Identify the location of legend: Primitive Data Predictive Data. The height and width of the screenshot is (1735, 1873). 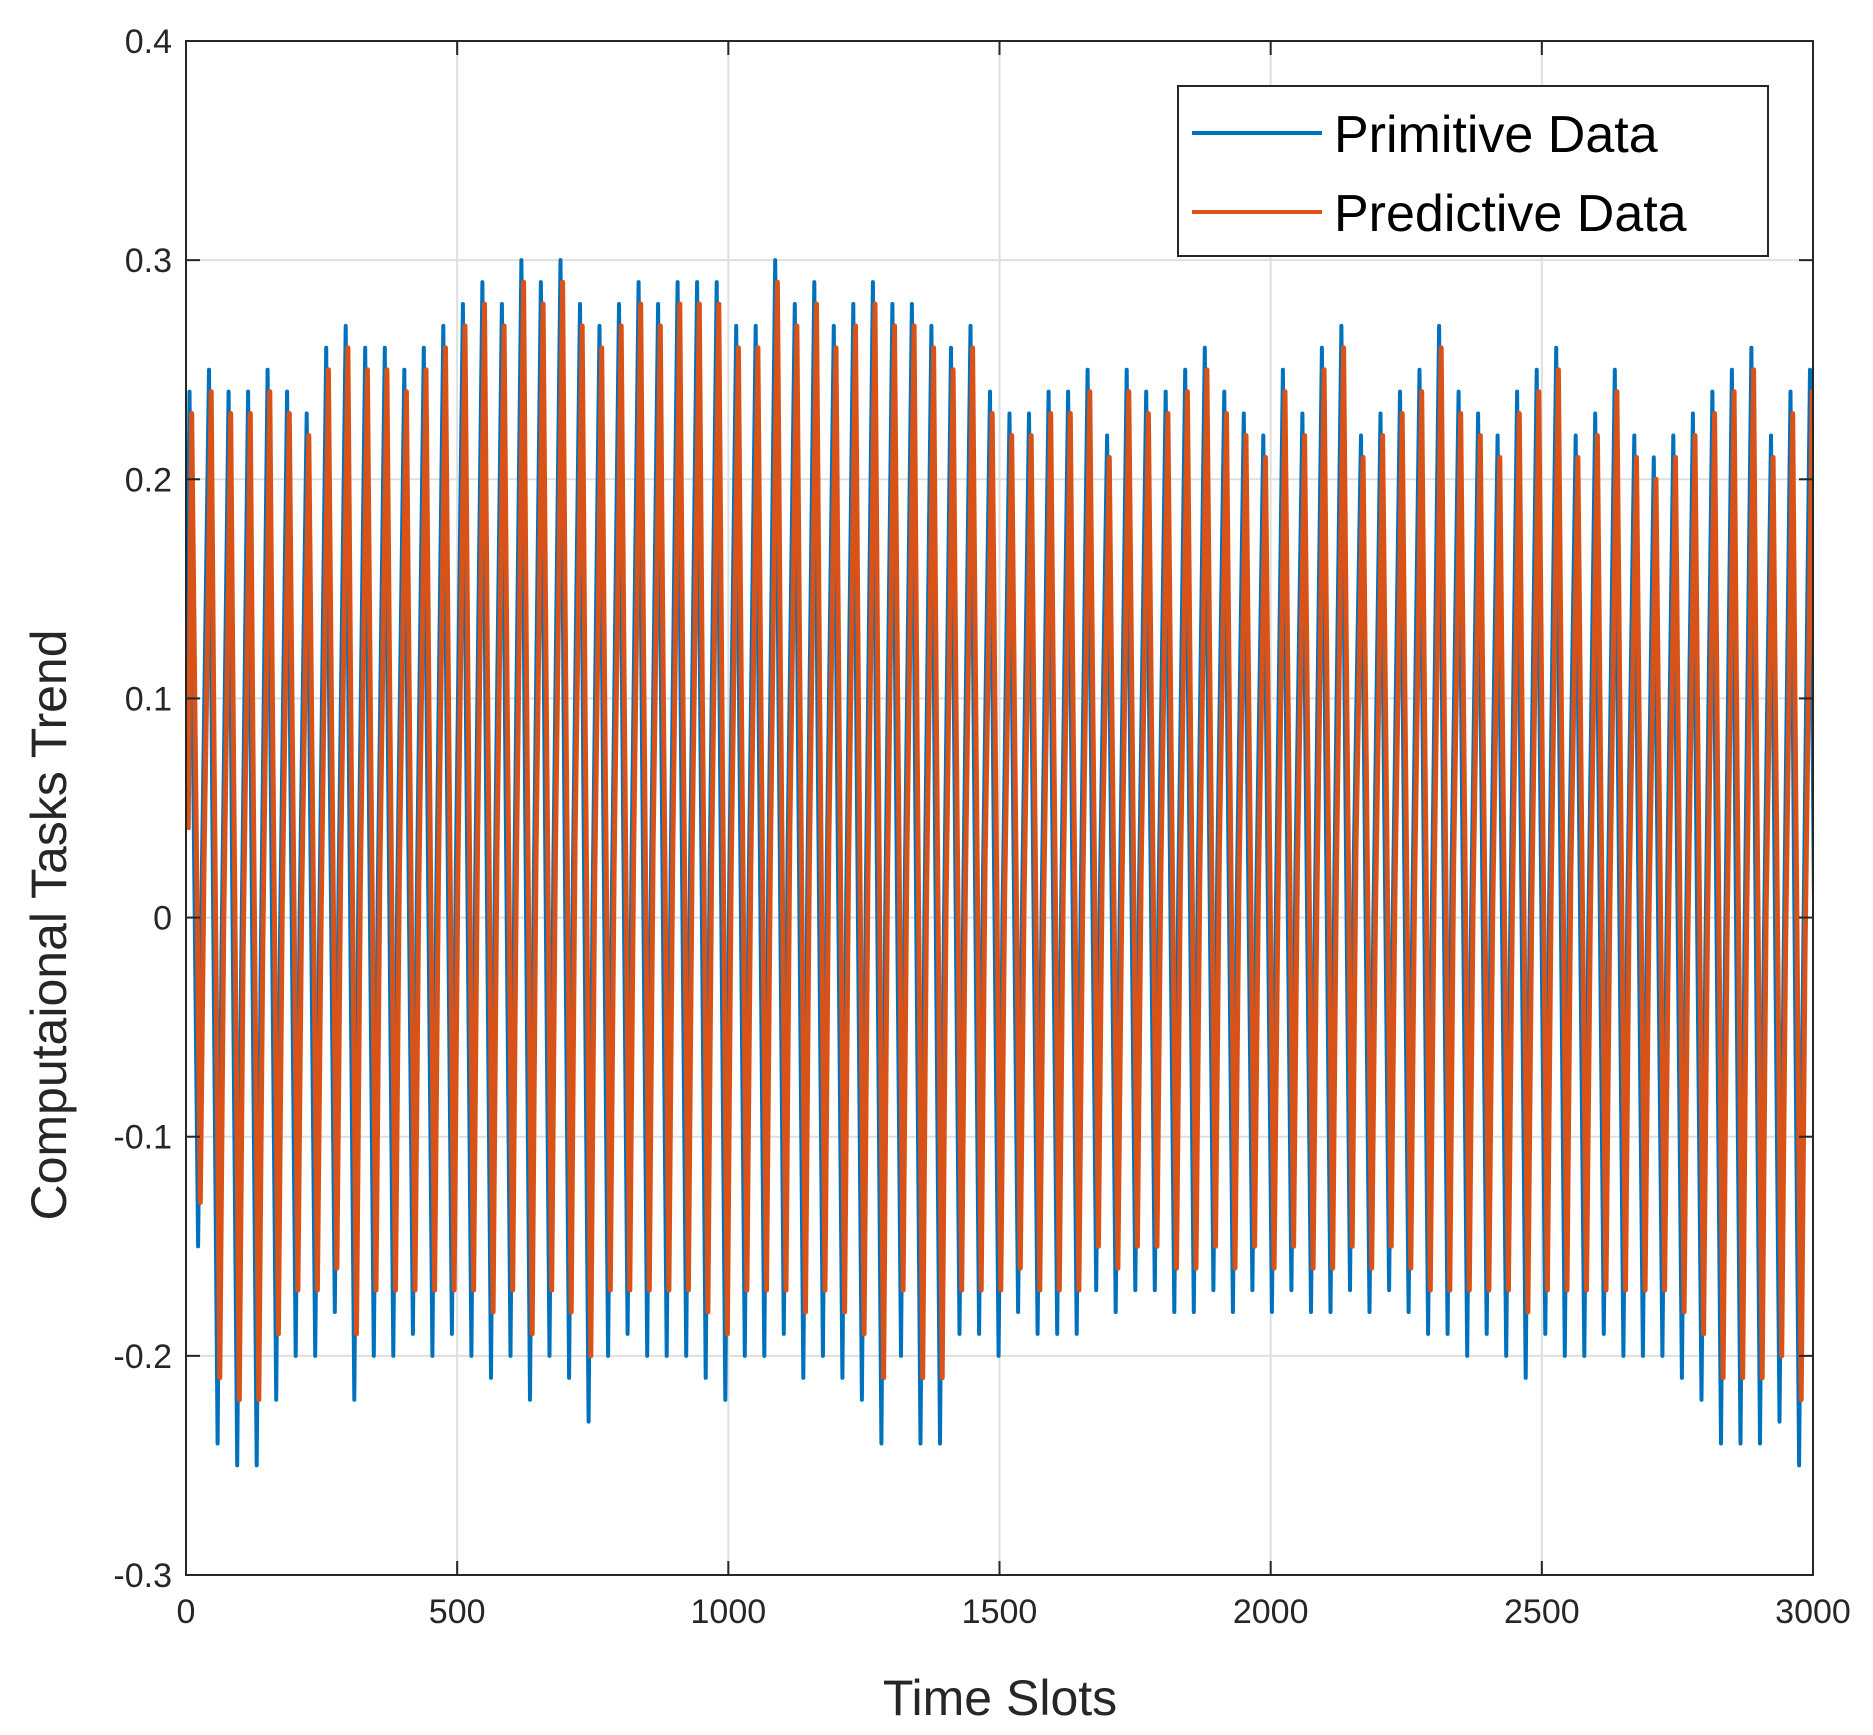
(1473, 171).